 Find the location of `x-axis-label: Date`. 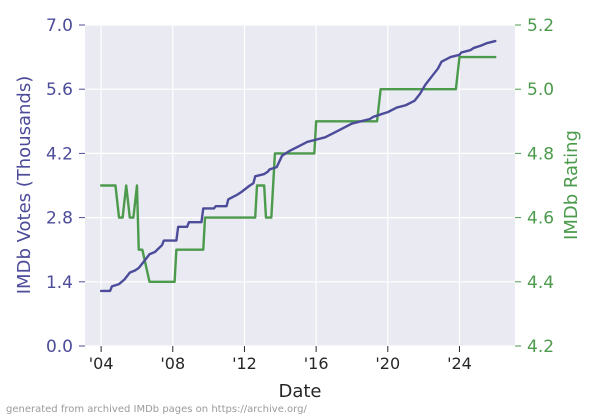

x-axis-label: Date is located at coordinates (299, 391).